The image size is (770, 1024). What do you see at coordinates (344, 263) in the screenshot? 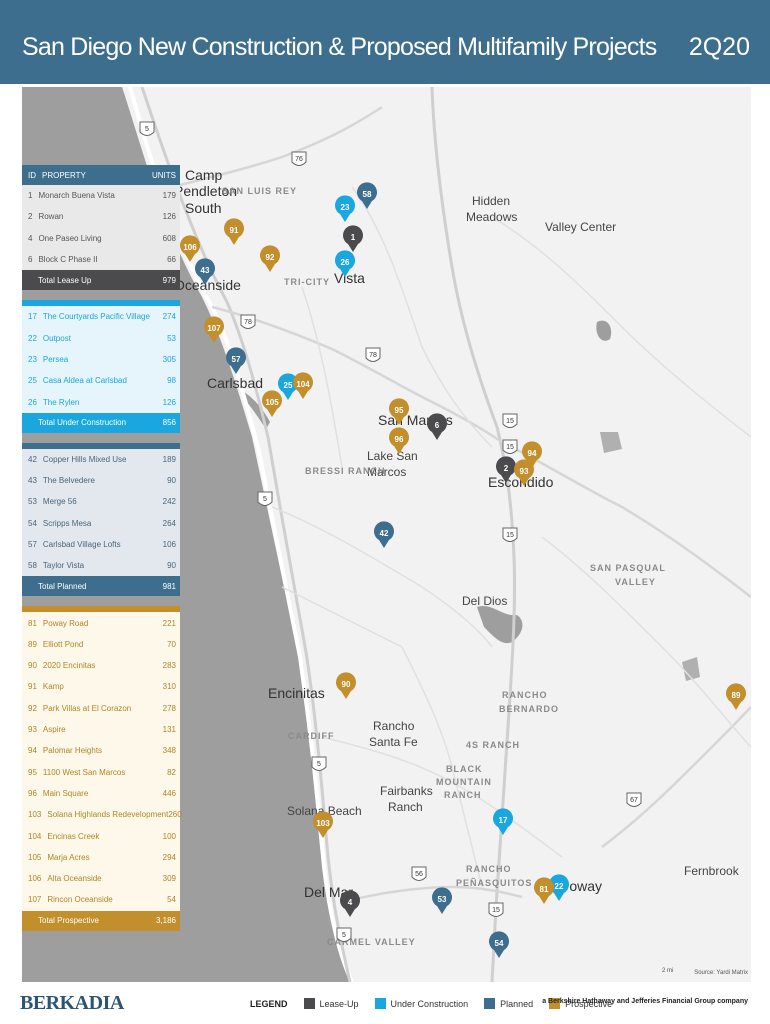
I see `project-marker-26: 26` at bounding box center [344, 263].